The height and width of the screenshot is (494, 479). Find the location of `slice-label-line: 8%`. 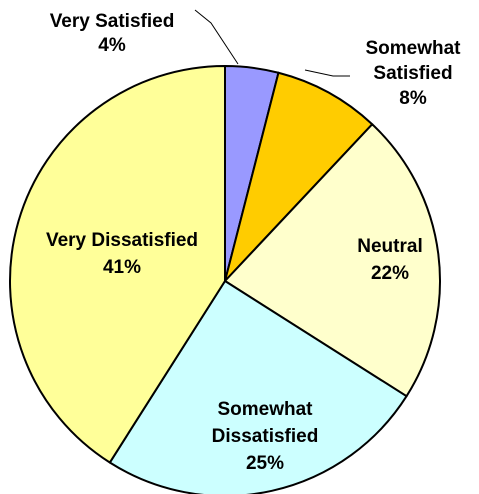

slice-label-line: 8% is located at coordinates (413, 98).